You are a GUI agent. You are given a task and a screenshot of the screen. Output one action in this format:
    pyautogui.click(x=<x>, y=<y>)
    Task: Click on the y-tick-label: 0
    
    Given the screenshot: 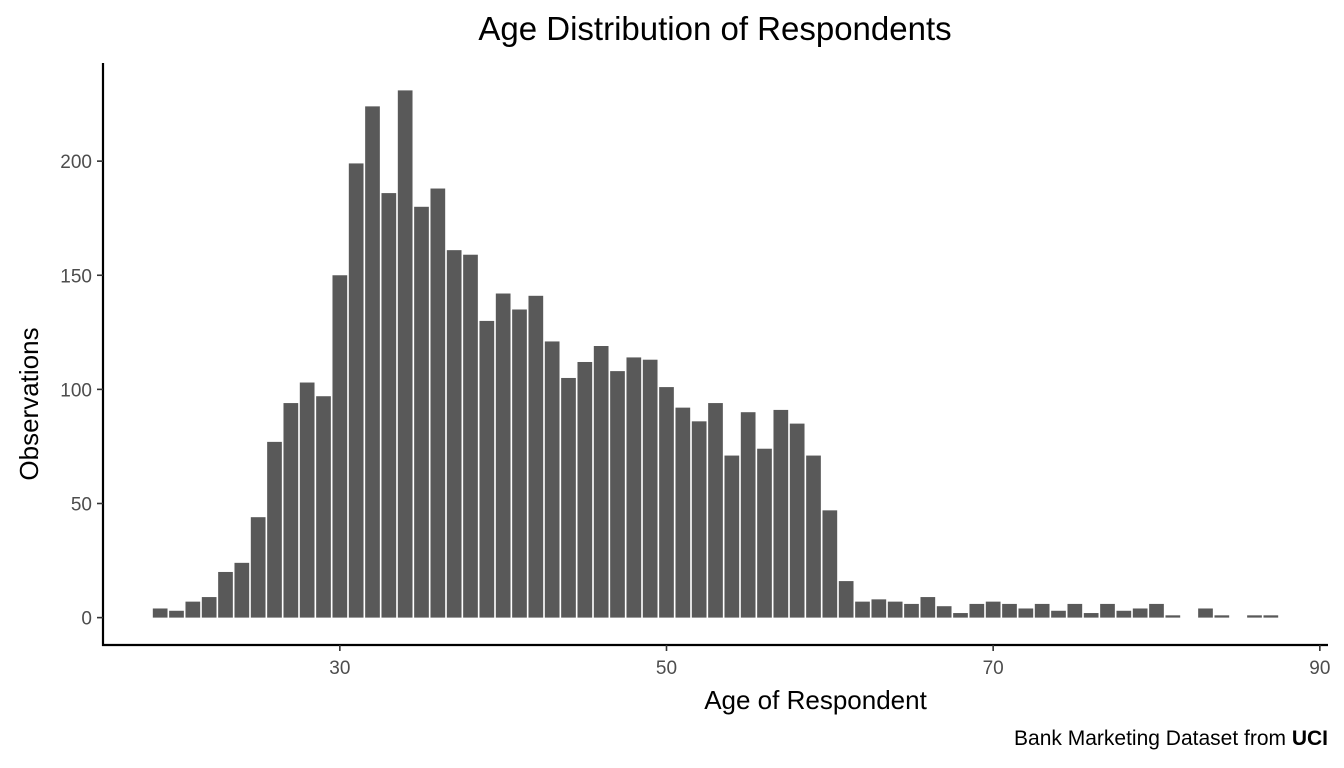 What is the action you would take?
    pyautogui.click(x=86, y=619)
    